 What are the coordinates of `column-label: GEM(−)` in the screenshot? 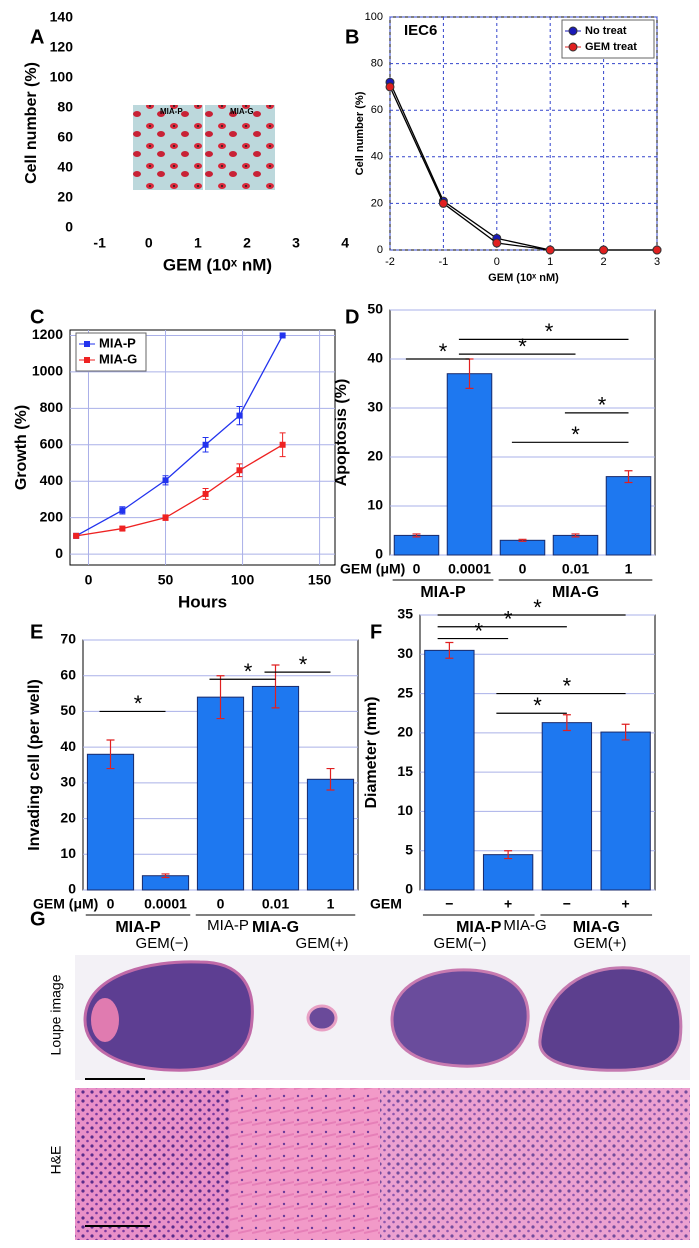 It's located at (162, 943).